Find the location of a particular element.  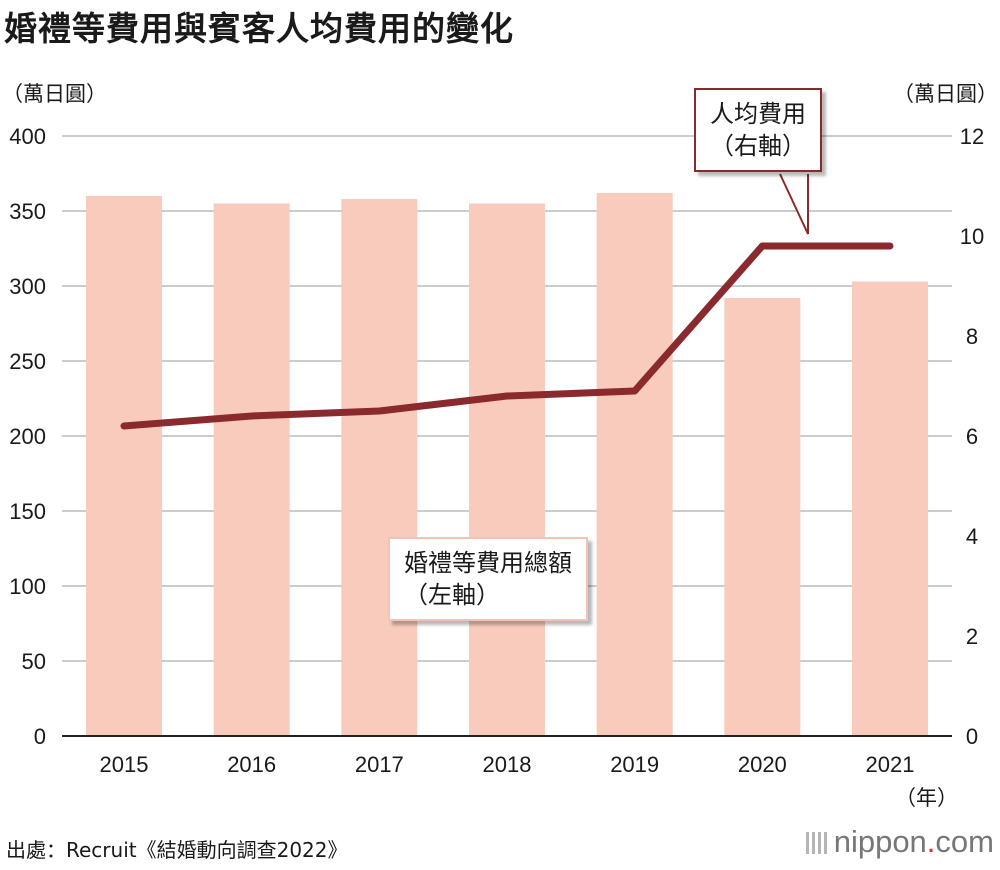

left-tick-label: 150 is located at coordinates (27, 511).